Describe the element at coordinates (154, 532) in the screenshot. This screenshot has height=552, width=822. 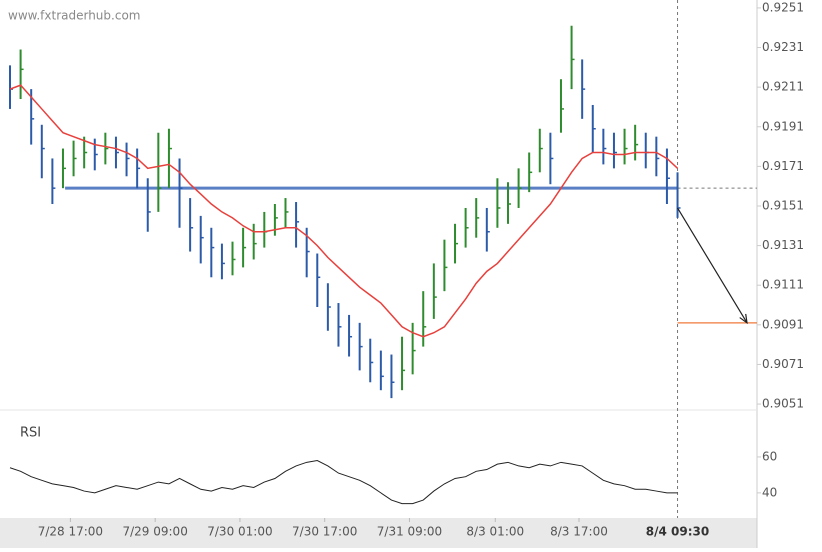
I see `x-tick-label: 7/29 09:00` at that location.